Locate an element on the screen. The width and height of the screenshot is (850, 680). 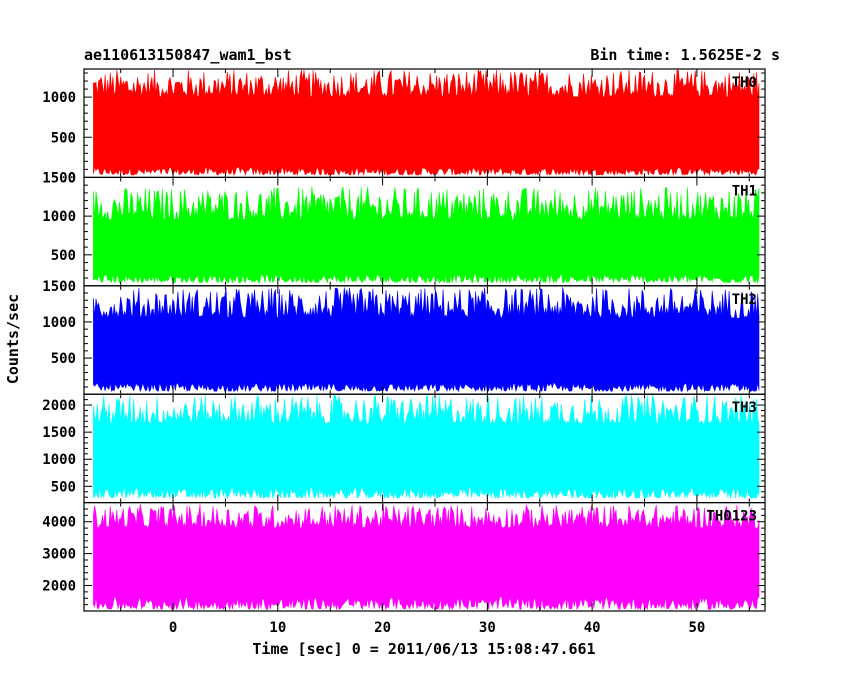
series-label-th0123: TH0123 is located at coordinates (731, 517).